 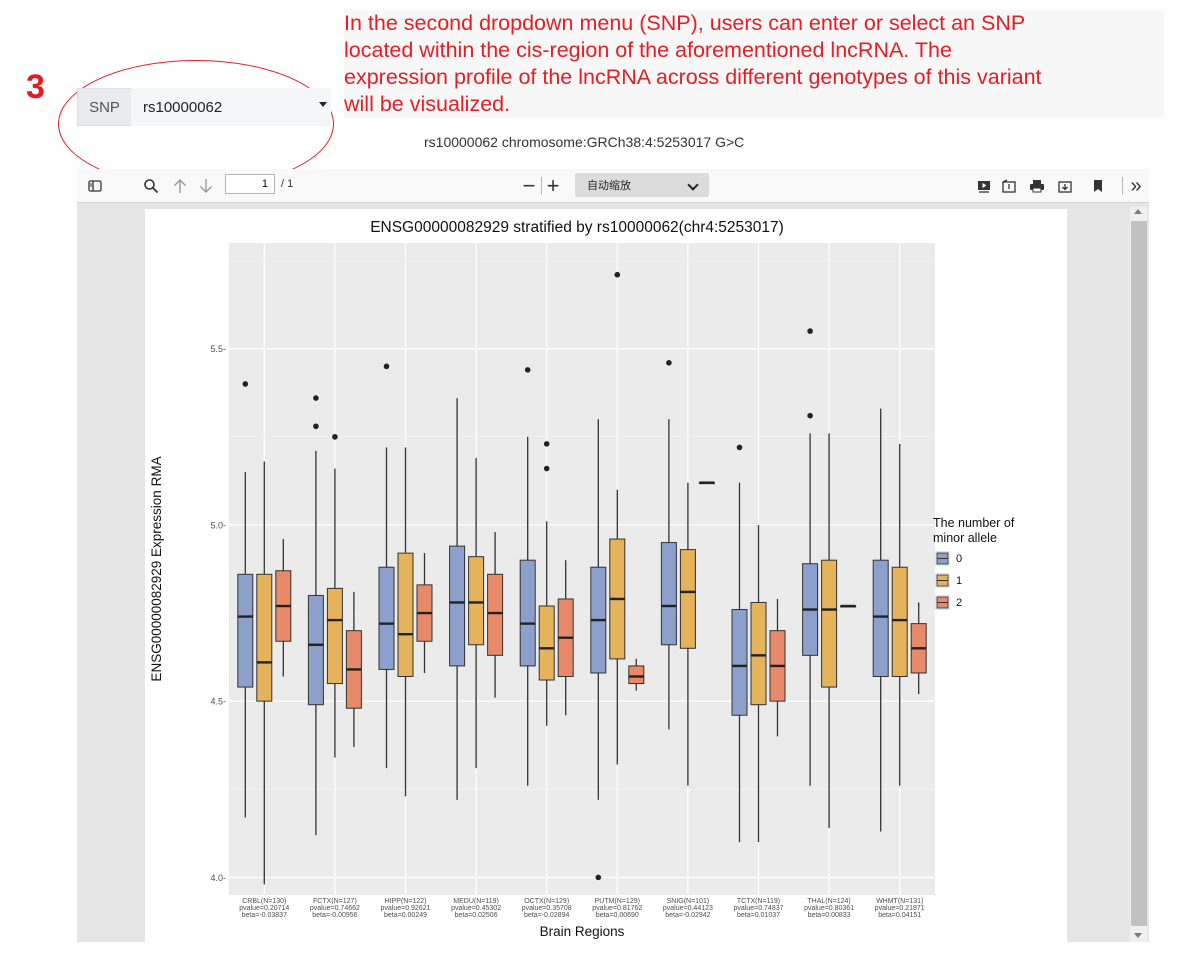 I want to click on snp-dropdown-value: rs10000062, so click(x=183, y=107).